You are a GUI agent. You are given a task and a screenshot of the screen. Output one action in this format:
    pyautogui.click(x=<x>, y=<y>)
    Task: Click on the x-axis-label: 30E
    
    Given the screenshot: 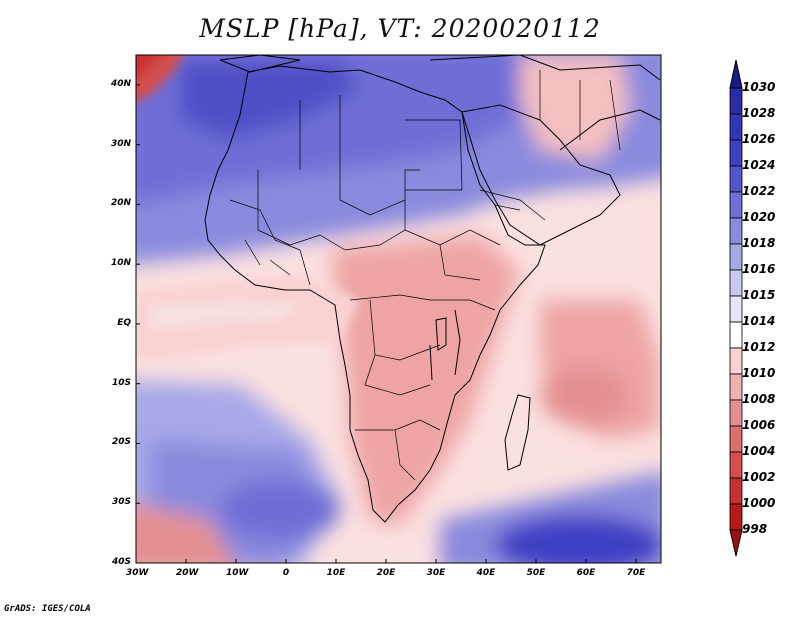 What is the action you would take?
    pyautogui.click(x=436, y=573)
    